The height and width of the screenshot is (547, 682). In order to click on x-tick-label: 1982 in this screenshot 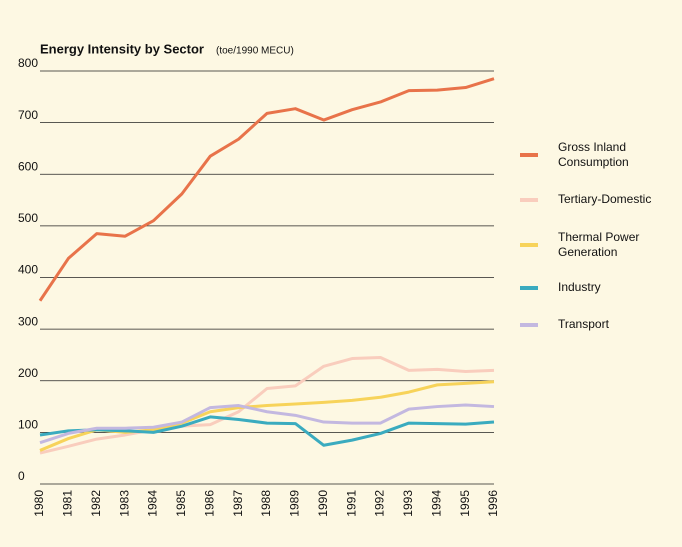, I will do `click(96, 503)`.